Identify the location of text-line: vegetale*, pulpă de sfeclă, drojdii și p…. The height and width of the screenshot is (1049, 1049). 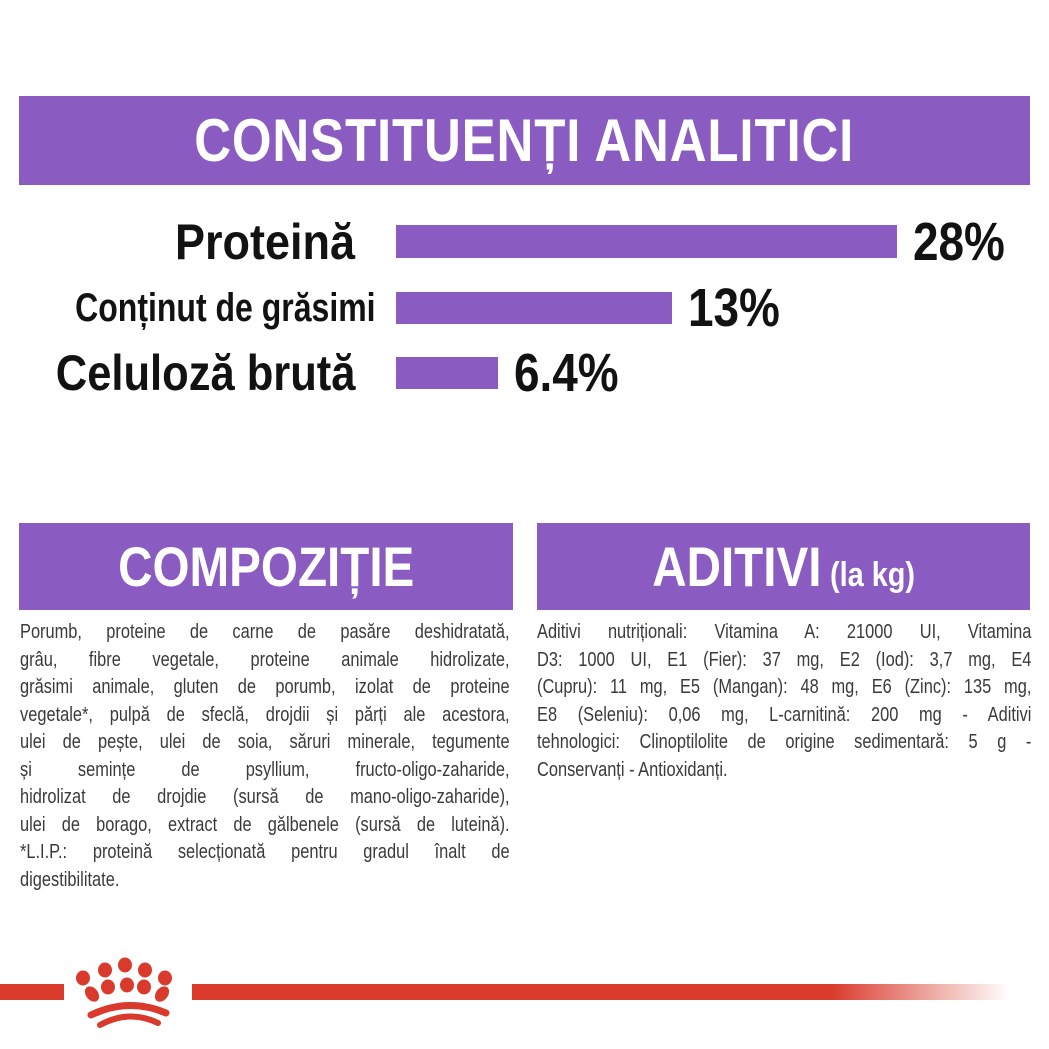
(265, 714).